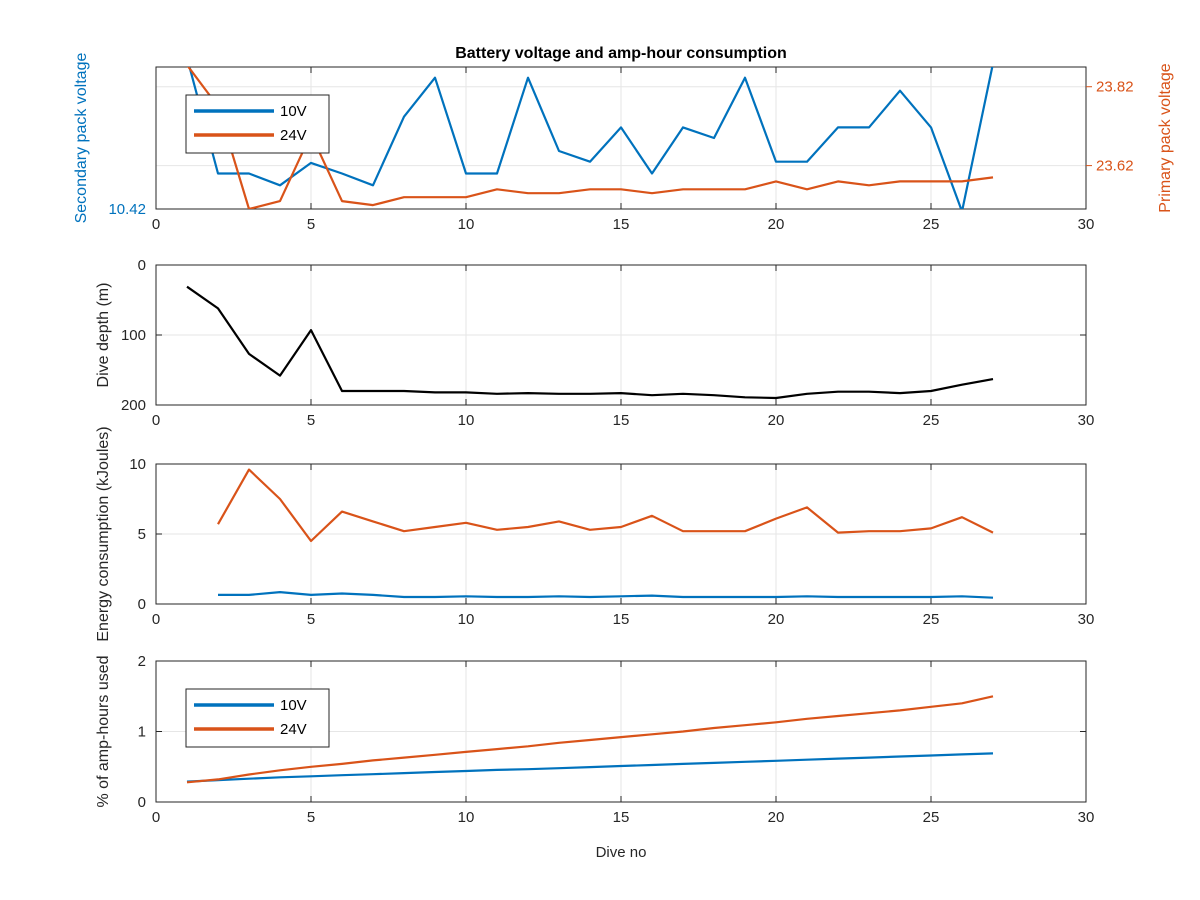  I want to click on y-tick-label: 100, so click(133, 335).